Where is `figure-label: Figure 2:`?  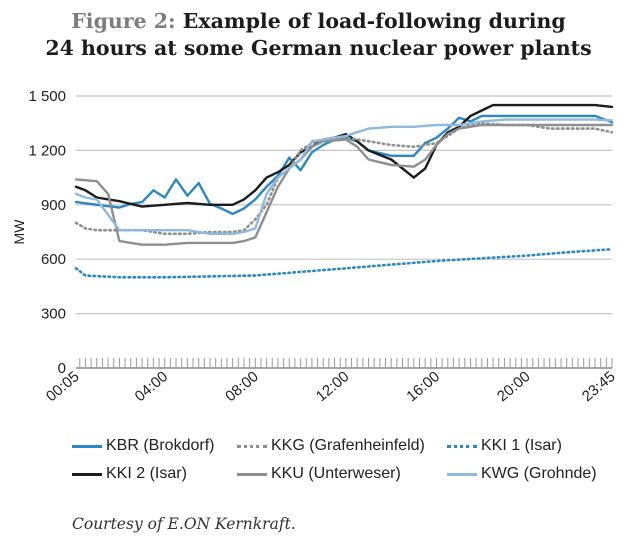 figure-label: Figure 2: is located at coordinates (123, 21).